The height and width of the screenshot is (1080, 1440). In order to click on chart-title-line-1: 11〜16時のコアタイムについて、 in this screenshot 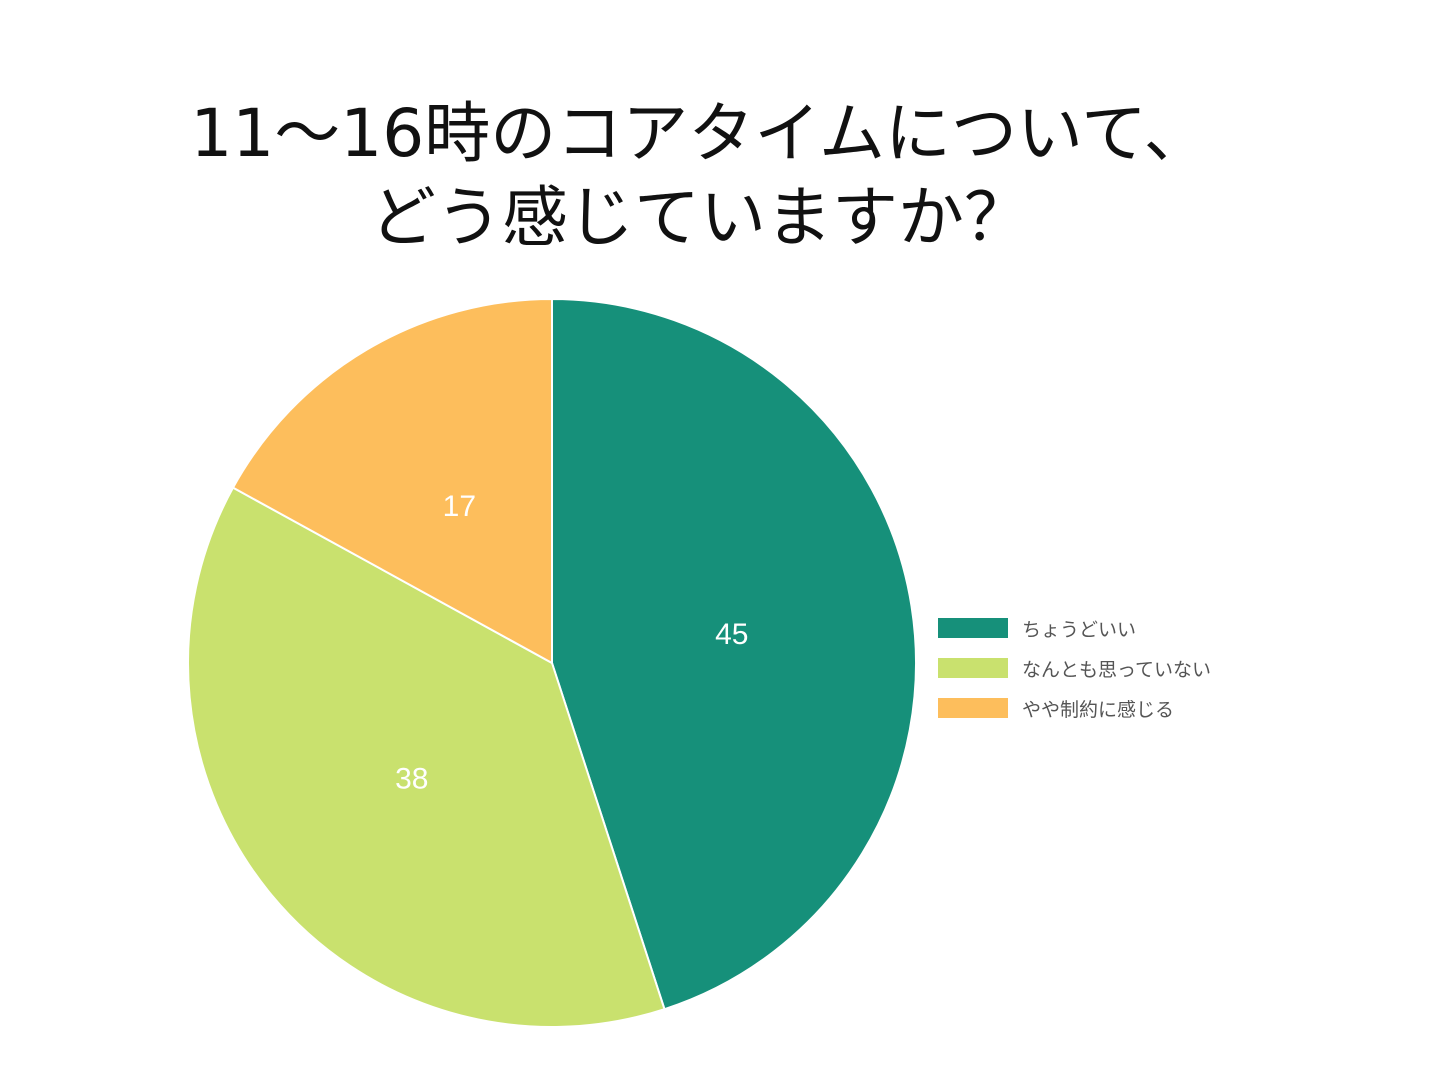, I will do `click(700, 133)`.